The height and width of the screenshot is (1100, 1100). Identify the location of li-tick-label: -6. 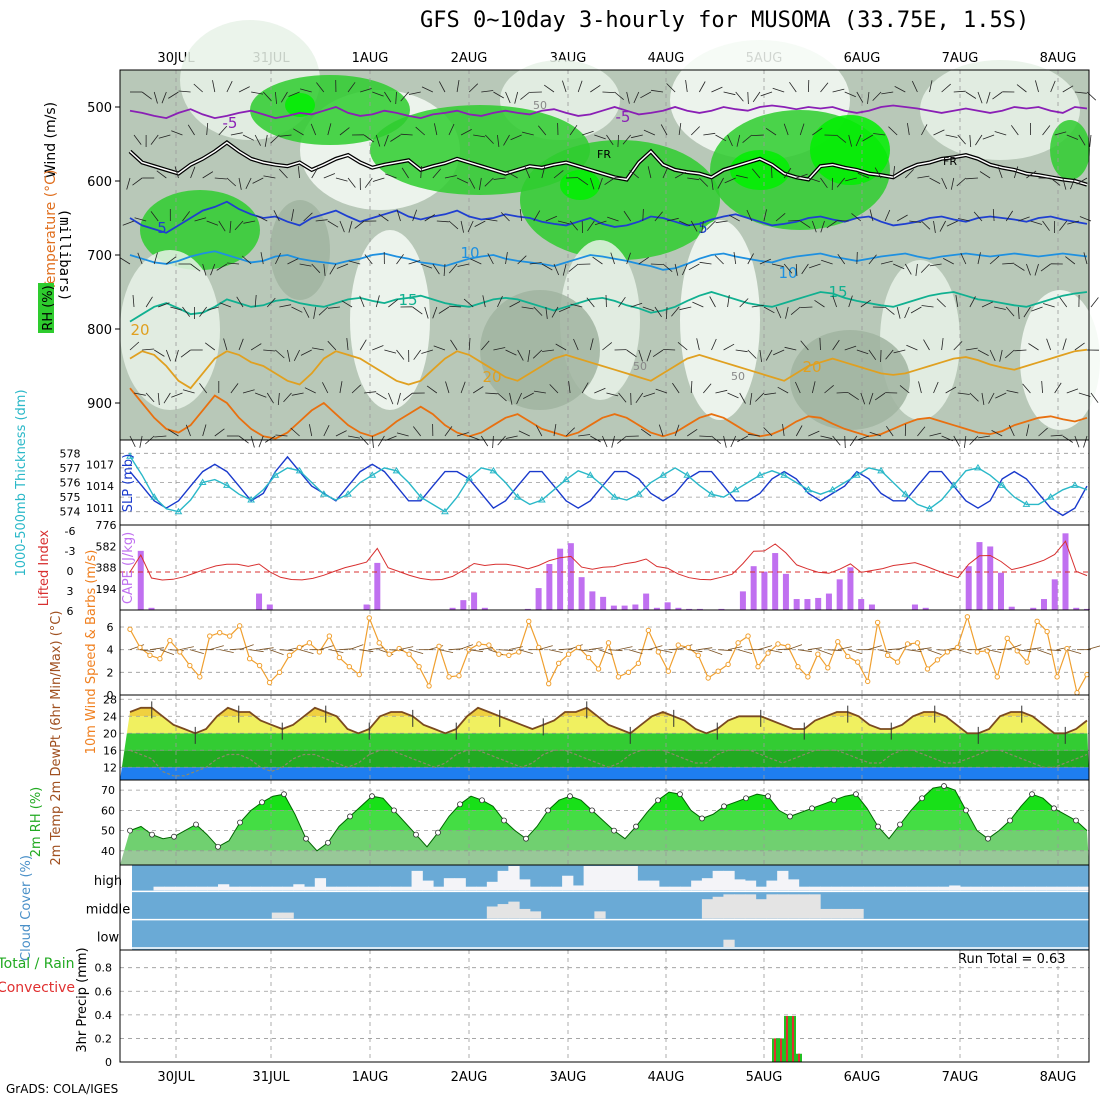
(70, 531).